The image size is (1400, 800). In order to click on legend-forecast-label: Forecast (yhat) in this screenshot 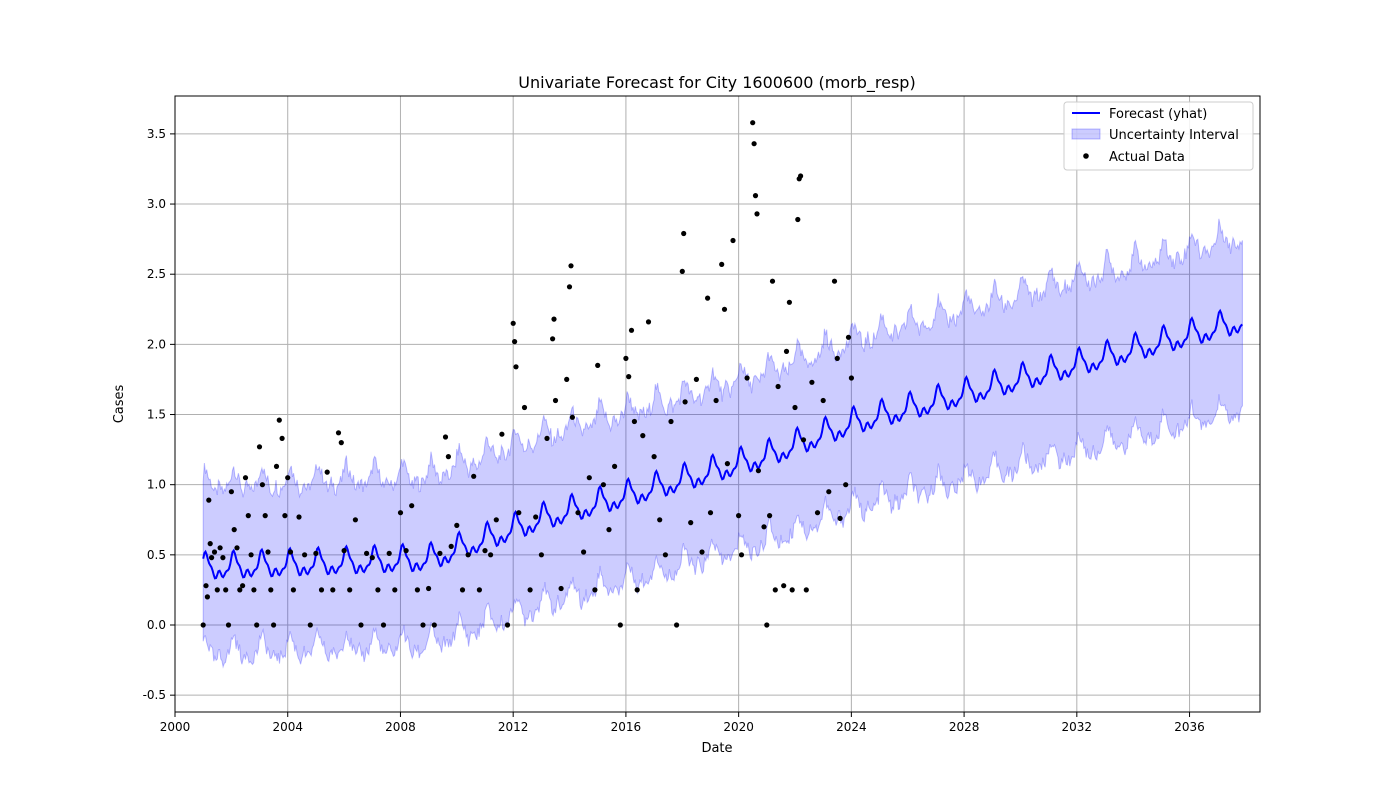, I will do `click(1158, 114)`.